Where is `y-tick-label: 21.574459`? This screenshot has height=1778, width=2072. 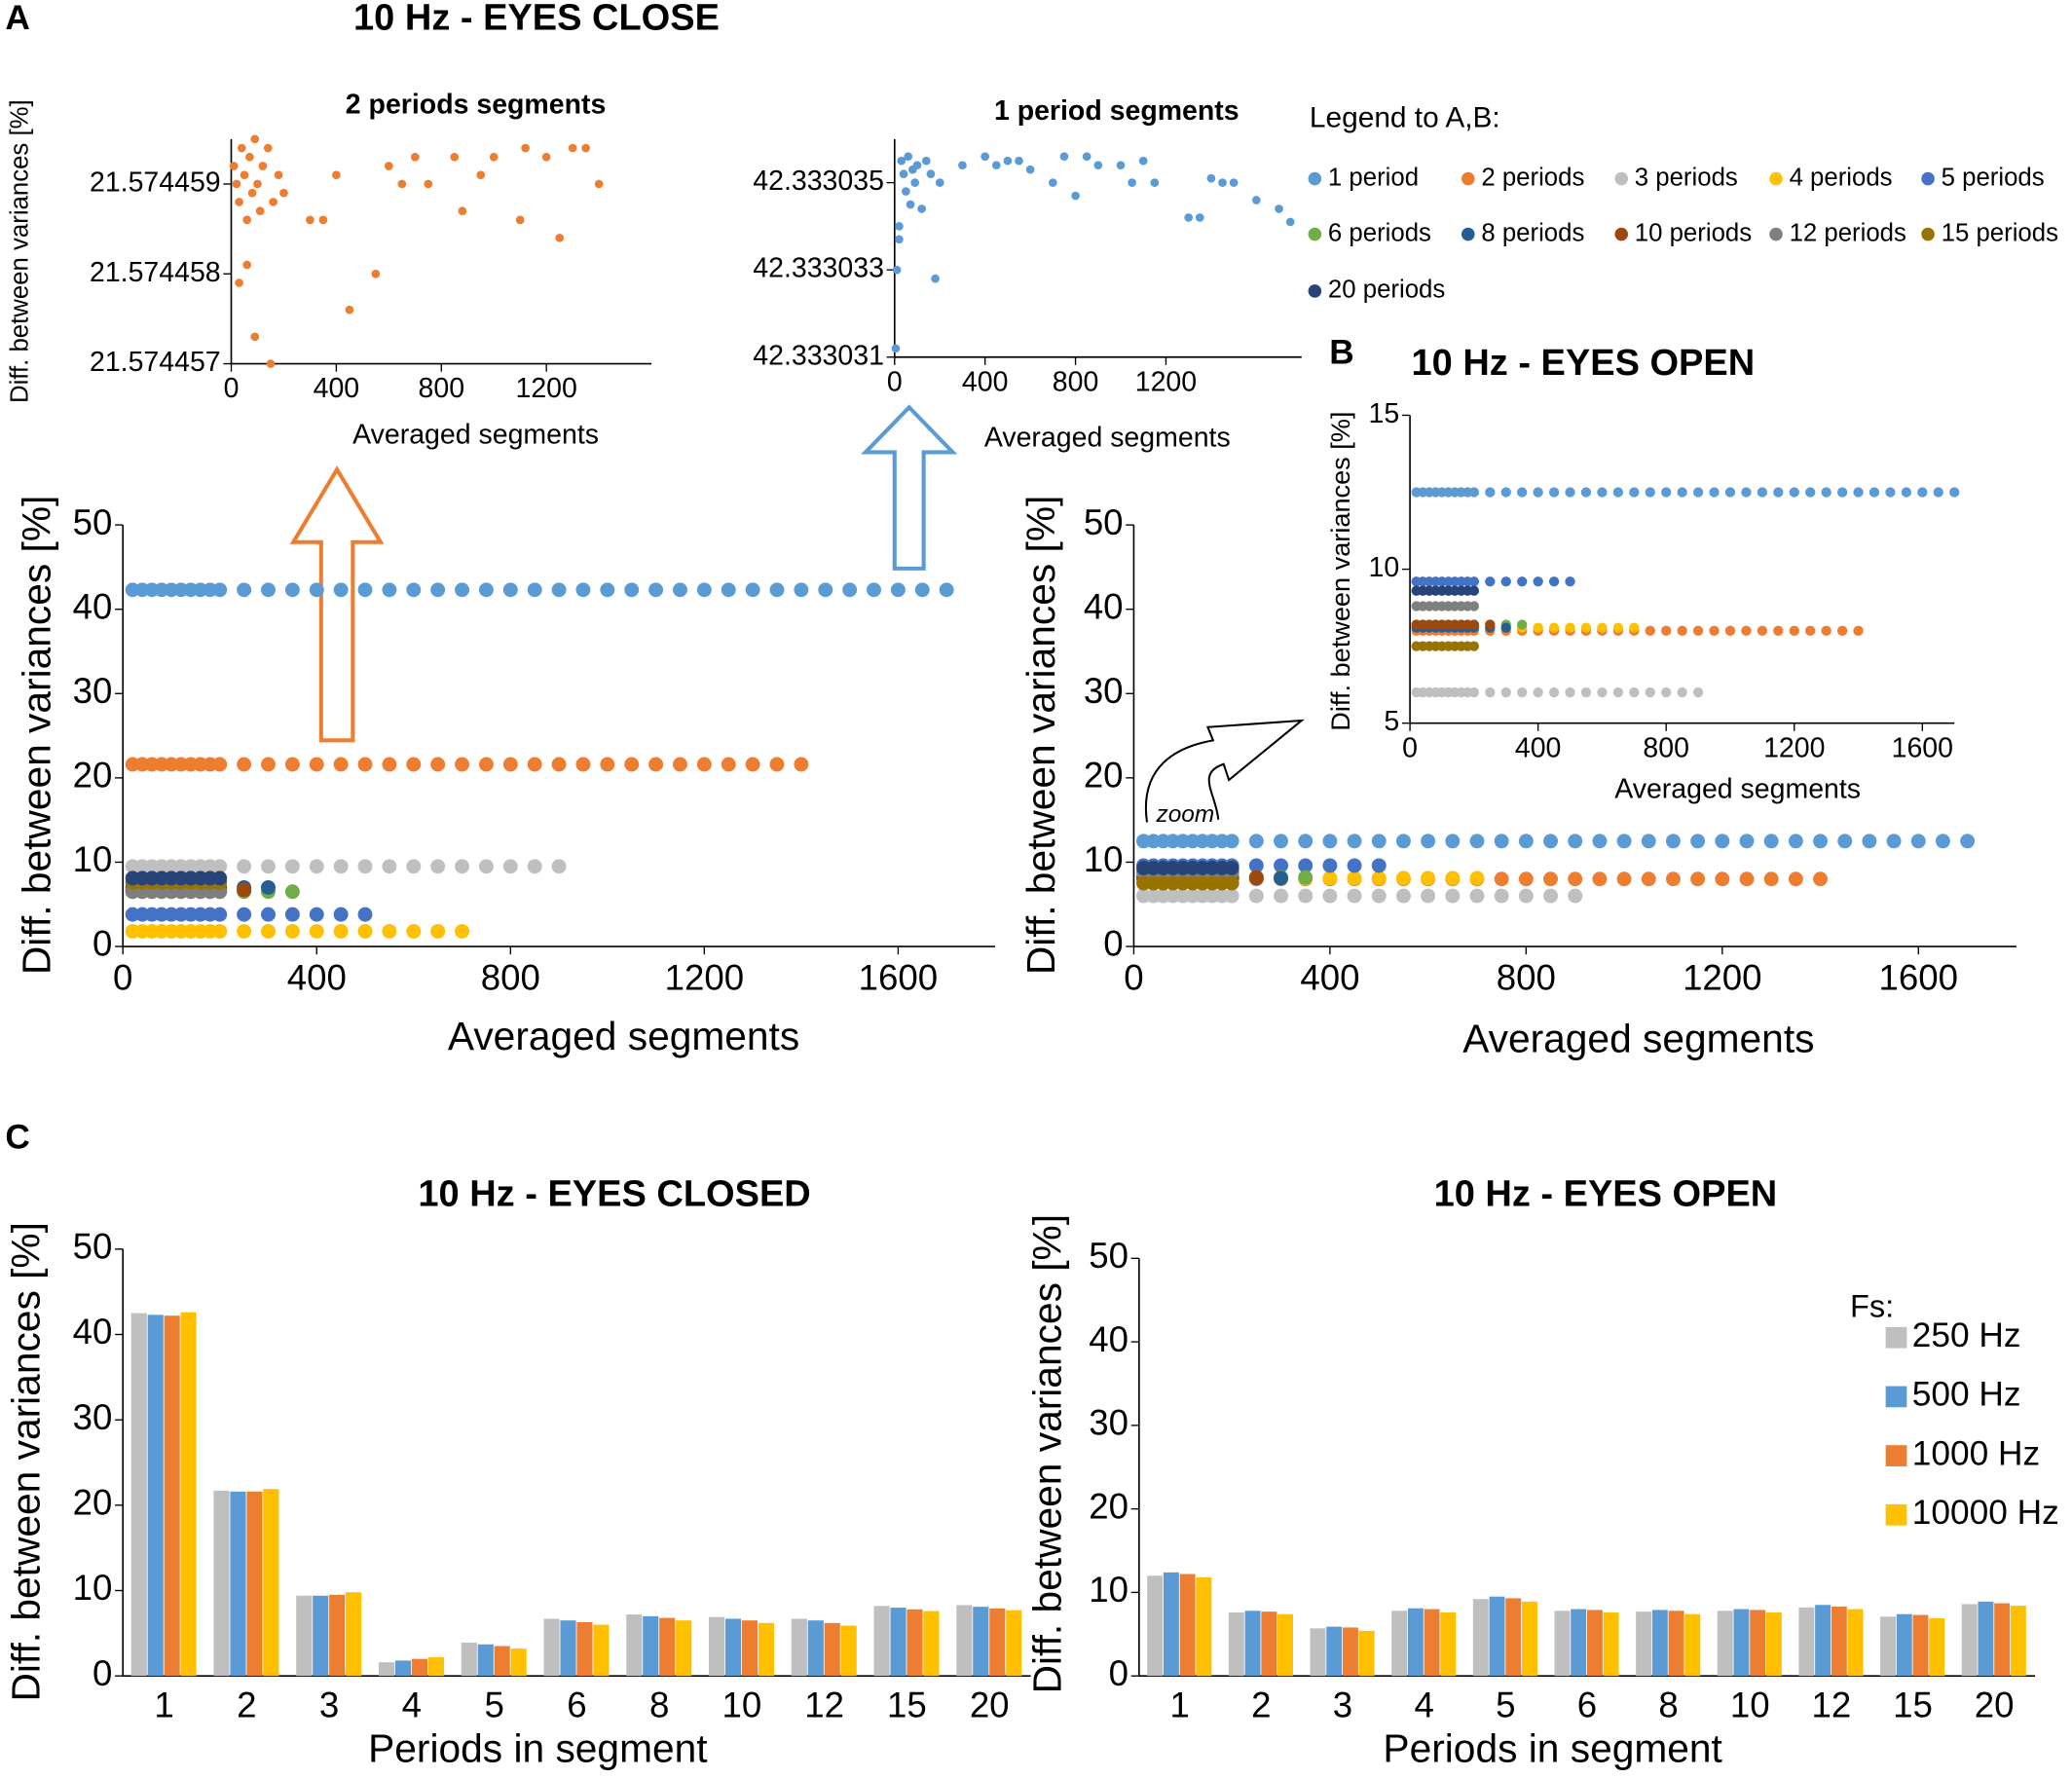 y-tick-label: 21.574459 is located at coordinates (155, 182).